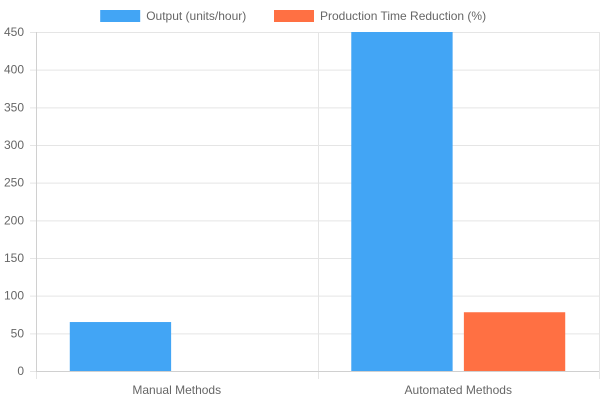 This screenshot has width=600, height=405. What do you see at coordinates (20, 371) in the screenshot?
I see `y-tick-label: 0` at bounding box center [20, 371].